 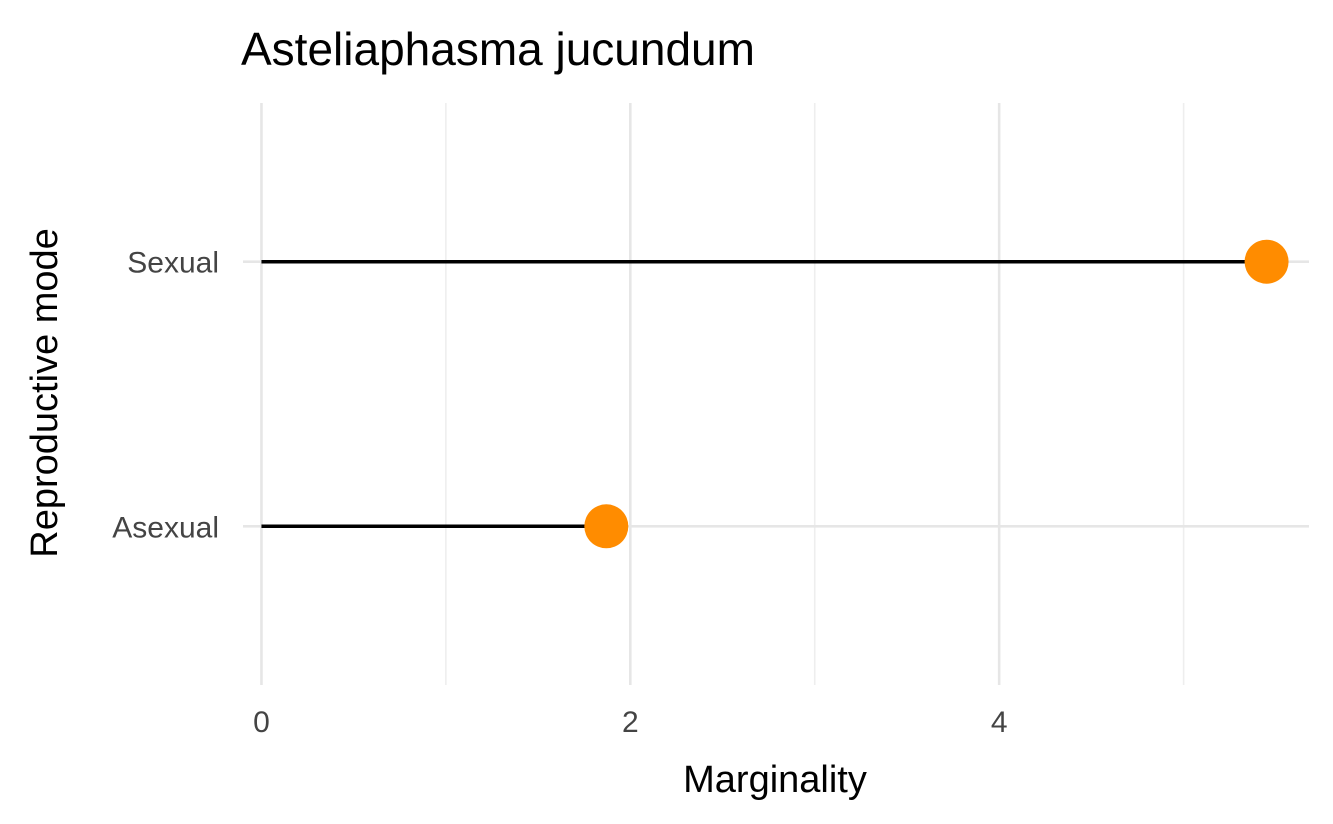 I want to click on x-tick-label: 2, so click(x=630, y=722).